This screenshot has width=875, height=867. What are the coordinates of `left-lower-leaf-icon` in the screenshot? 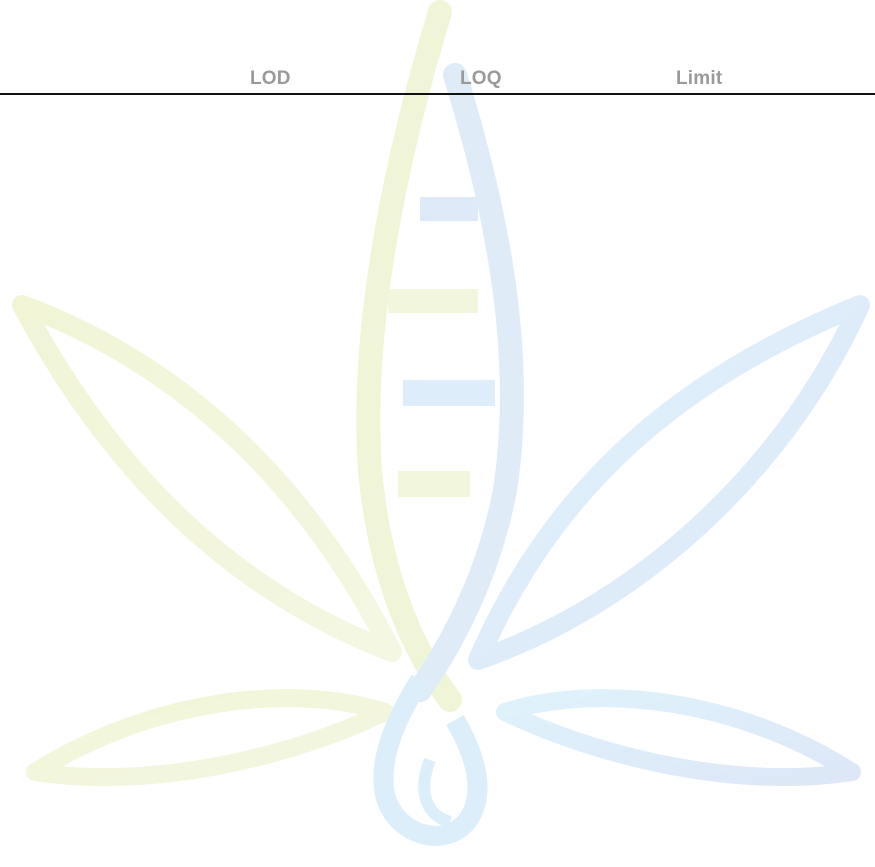 It's located at (210, 738).